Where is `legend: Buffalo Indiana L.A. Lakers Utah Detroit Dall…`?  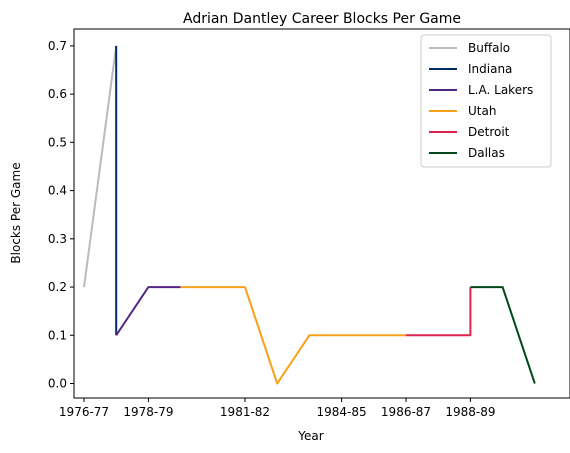
legend: Buffalo Indiana L.A. Lakers Utah Detroit Dall… is located at coordinates (486, 101).